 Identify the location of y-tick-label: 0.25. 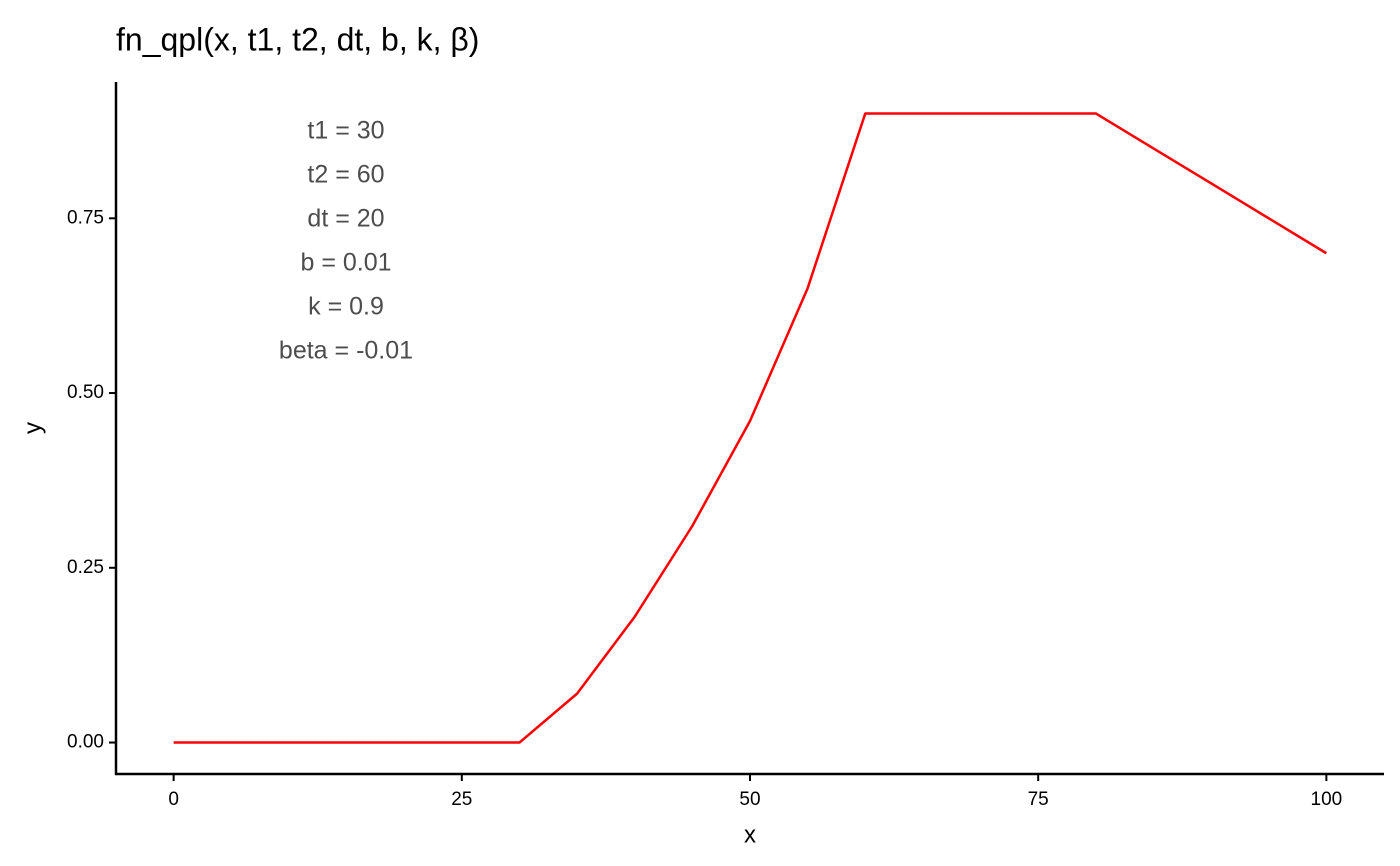
(85, 567).